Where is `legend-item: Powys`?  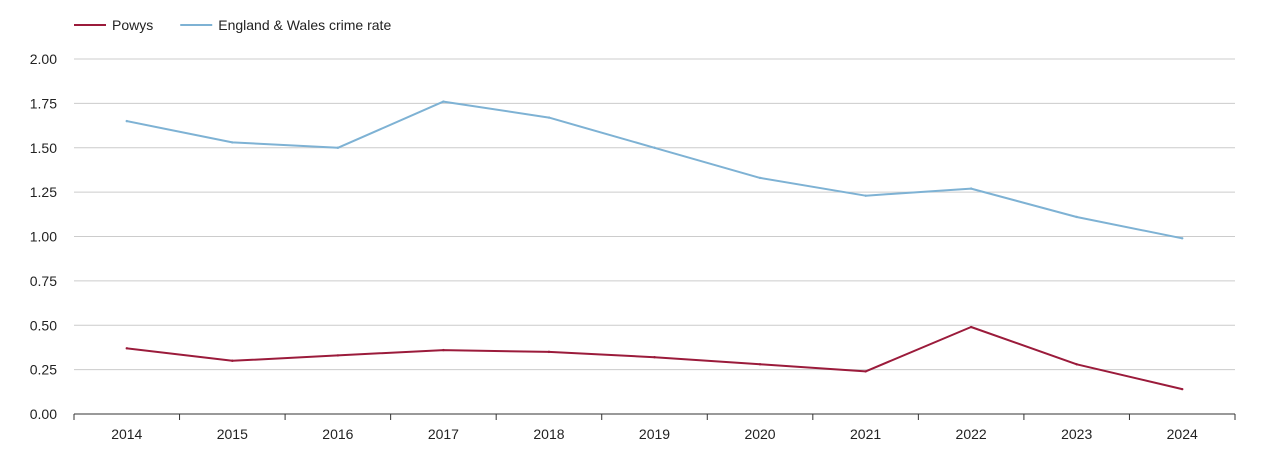 legend-item: Powys is located at coordinates (113, 25).